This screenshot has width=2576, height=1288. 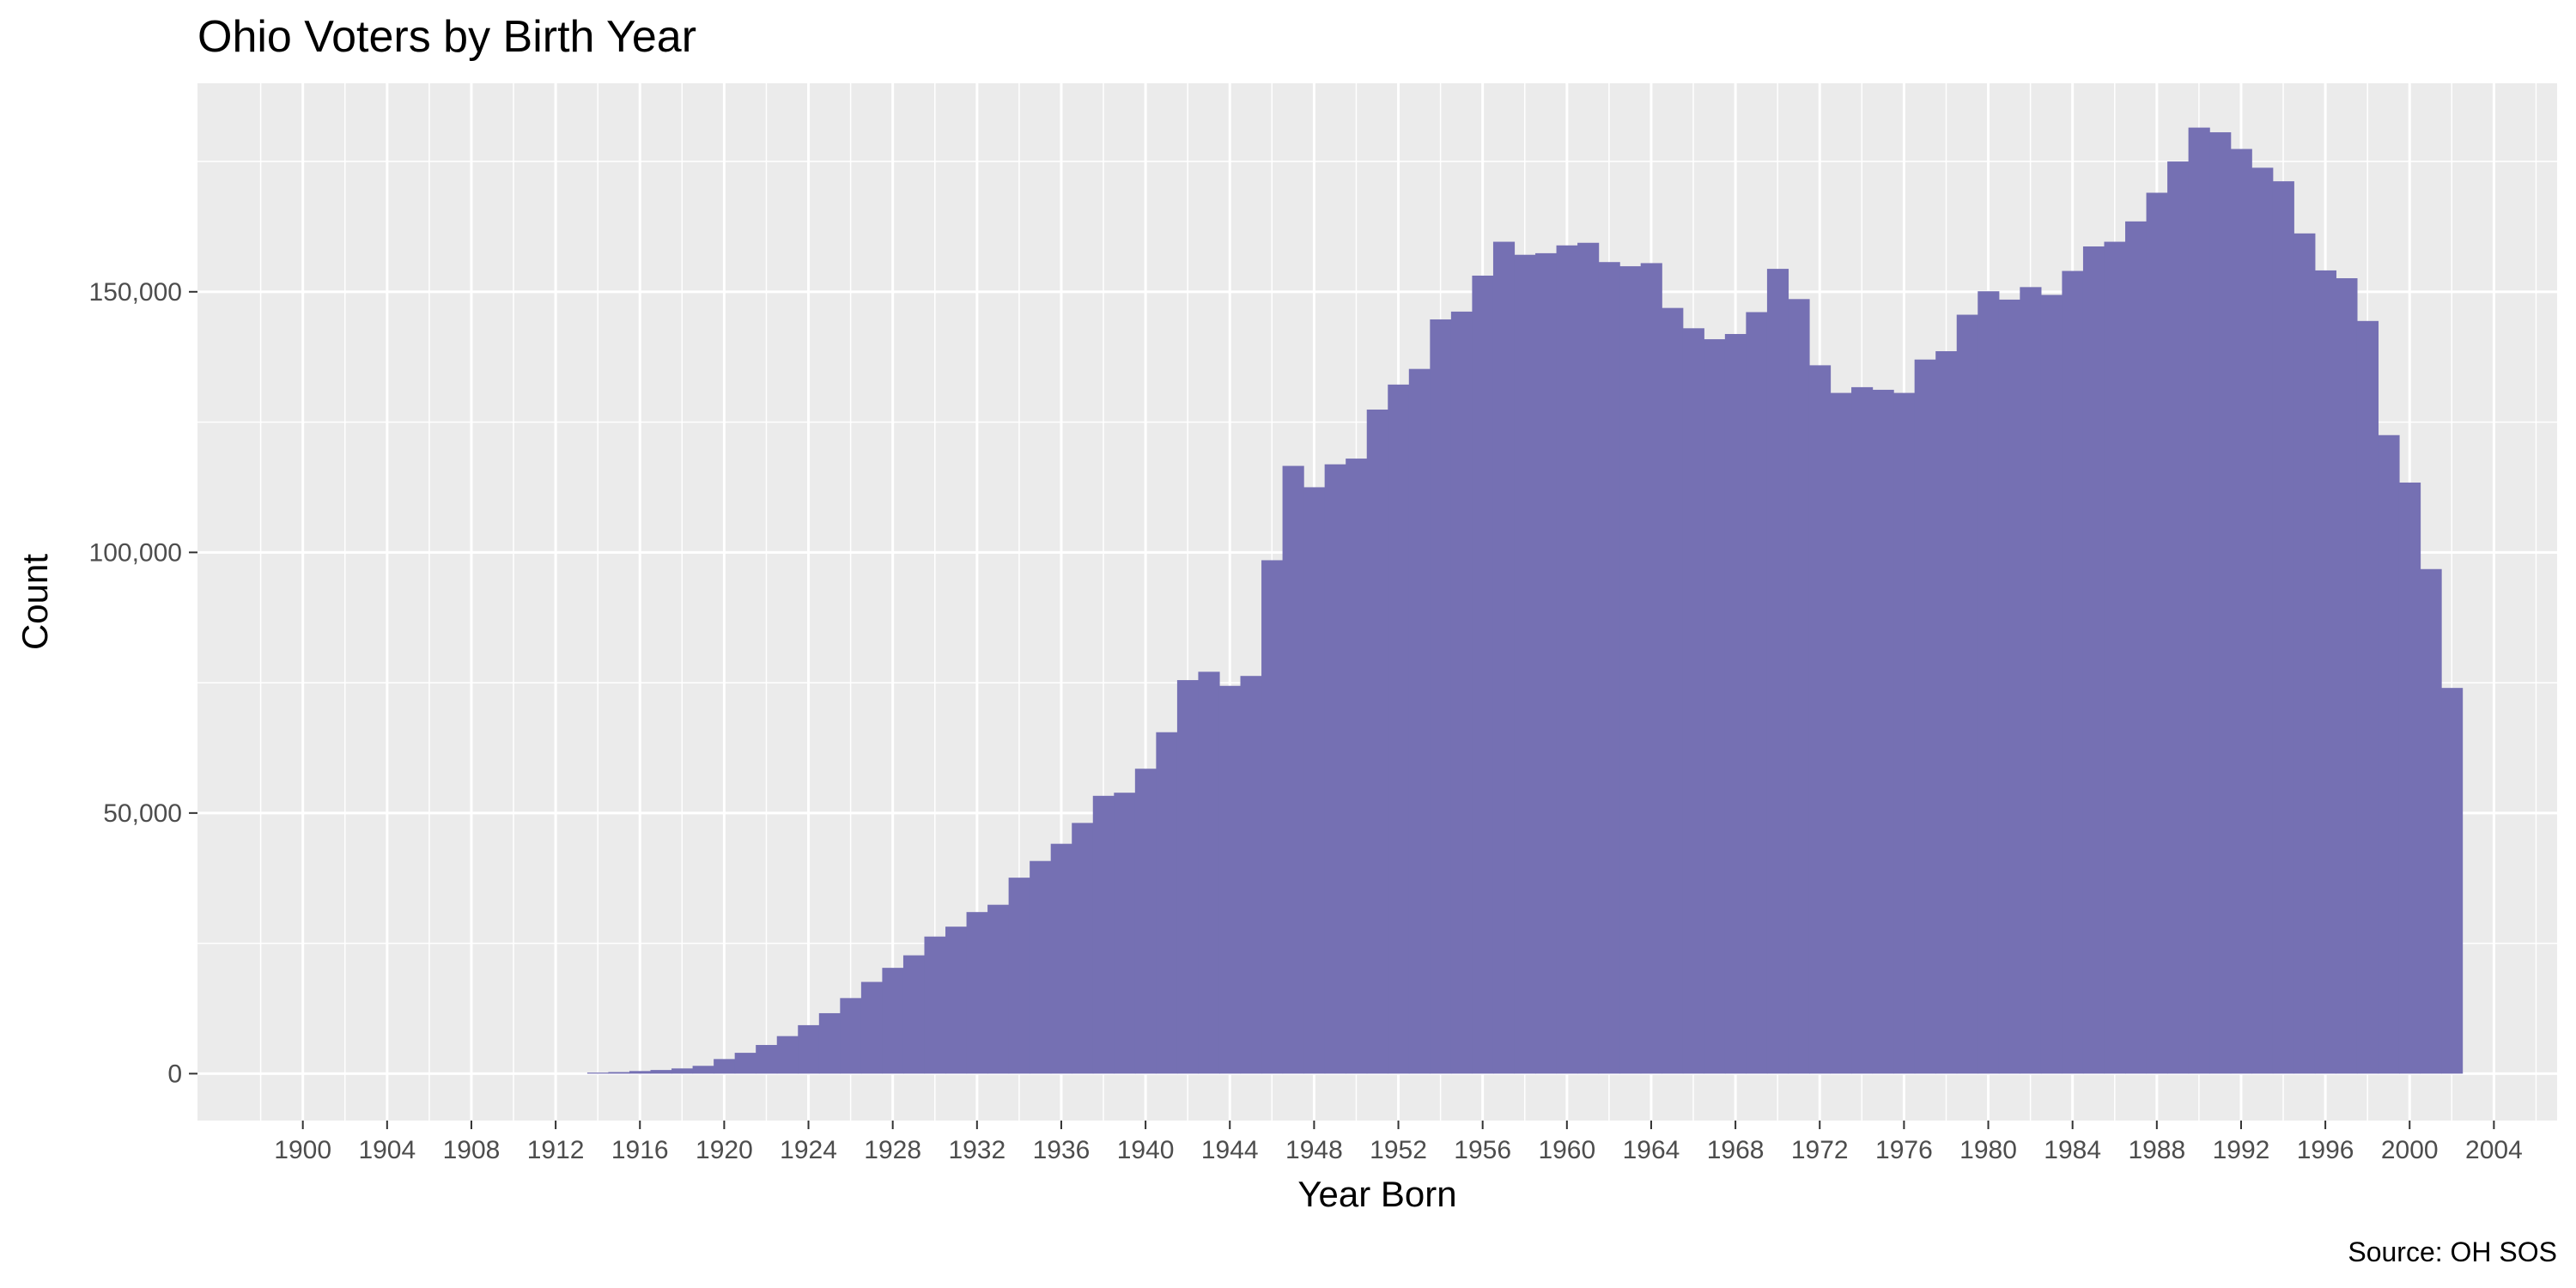 What do you see at coordinates (2325, 1150) in the screenshot?
I see `x-tick-label: 1996` at bounding box center [2325, 1150].